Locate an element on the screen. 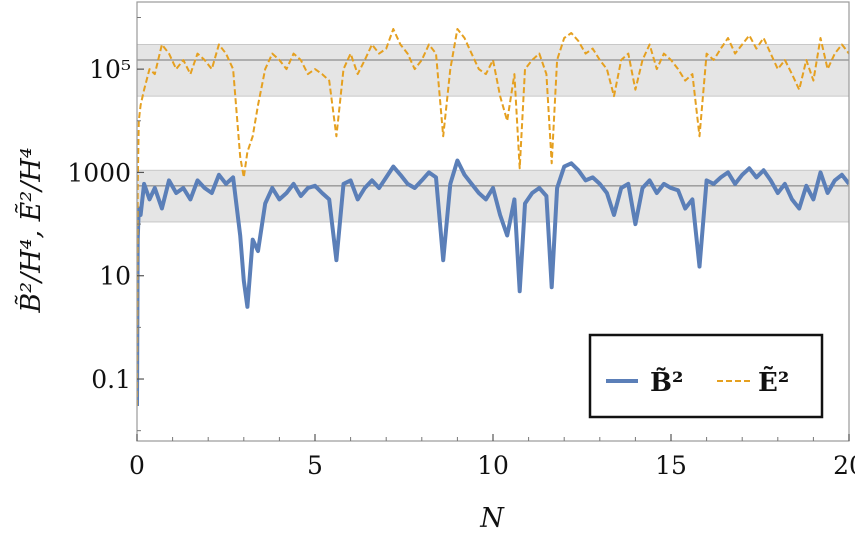  legend-label-e-field: Ẽ² is located at coordinates (773, 382).